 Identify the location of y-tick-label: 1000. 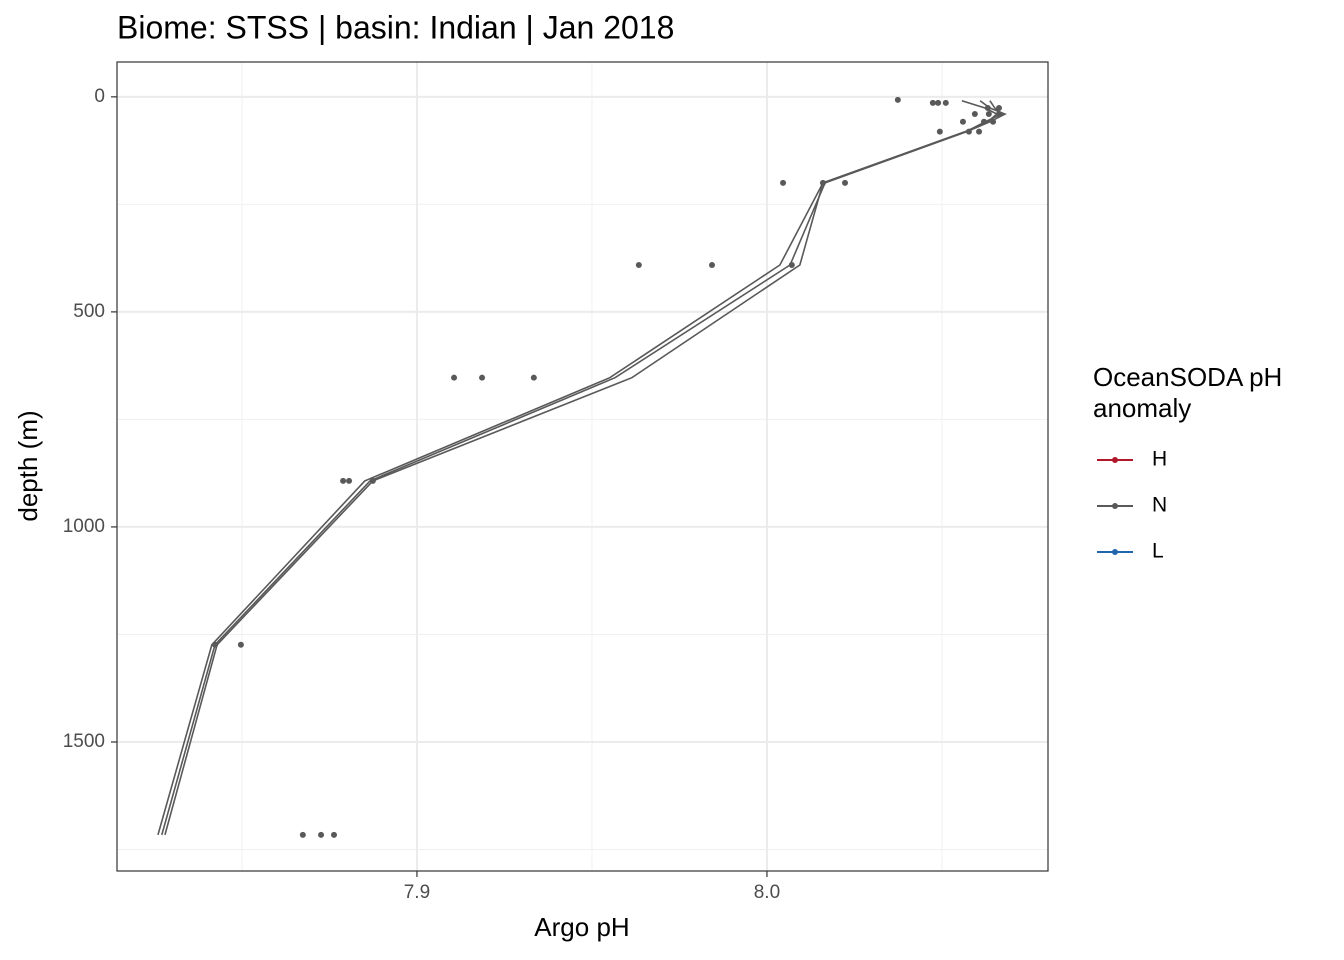
(84, 526).